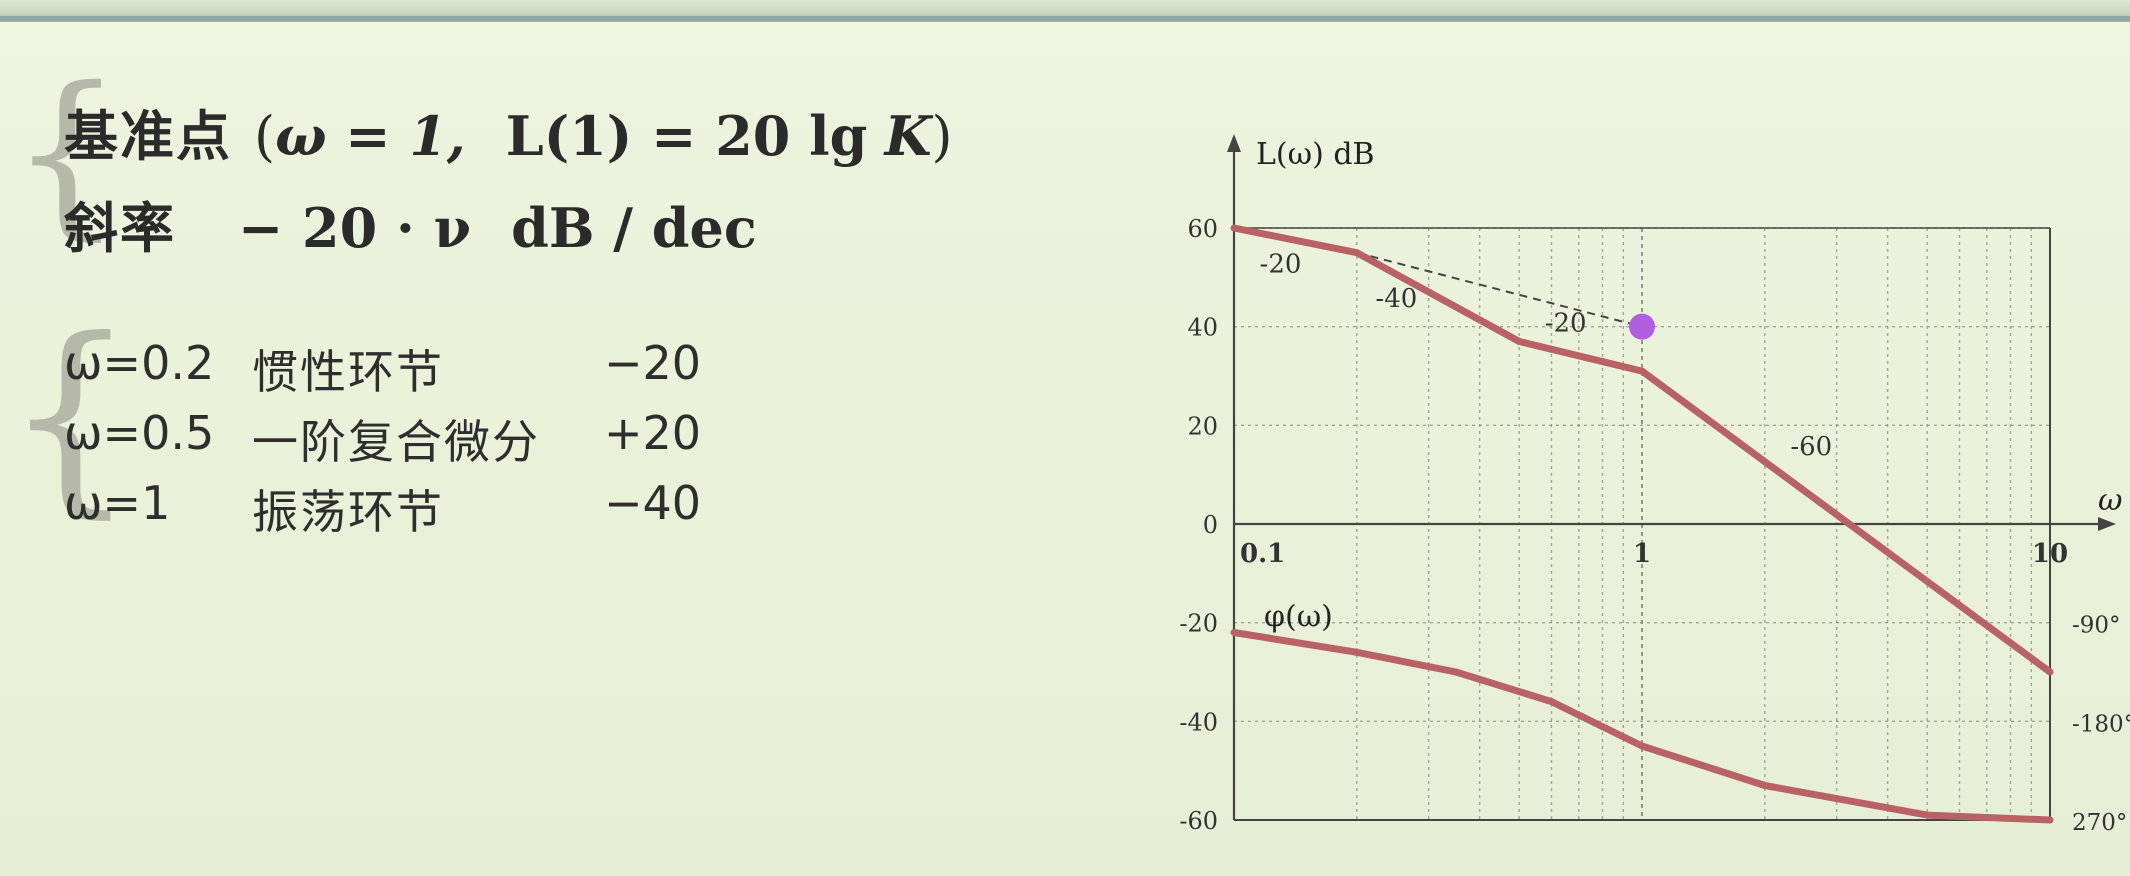 The height and width of the screenshot is (876, 2130). Describe the element at coordinates (2099, 823) in the screenshot. I see `phase-tick-label: 270°` at that location.